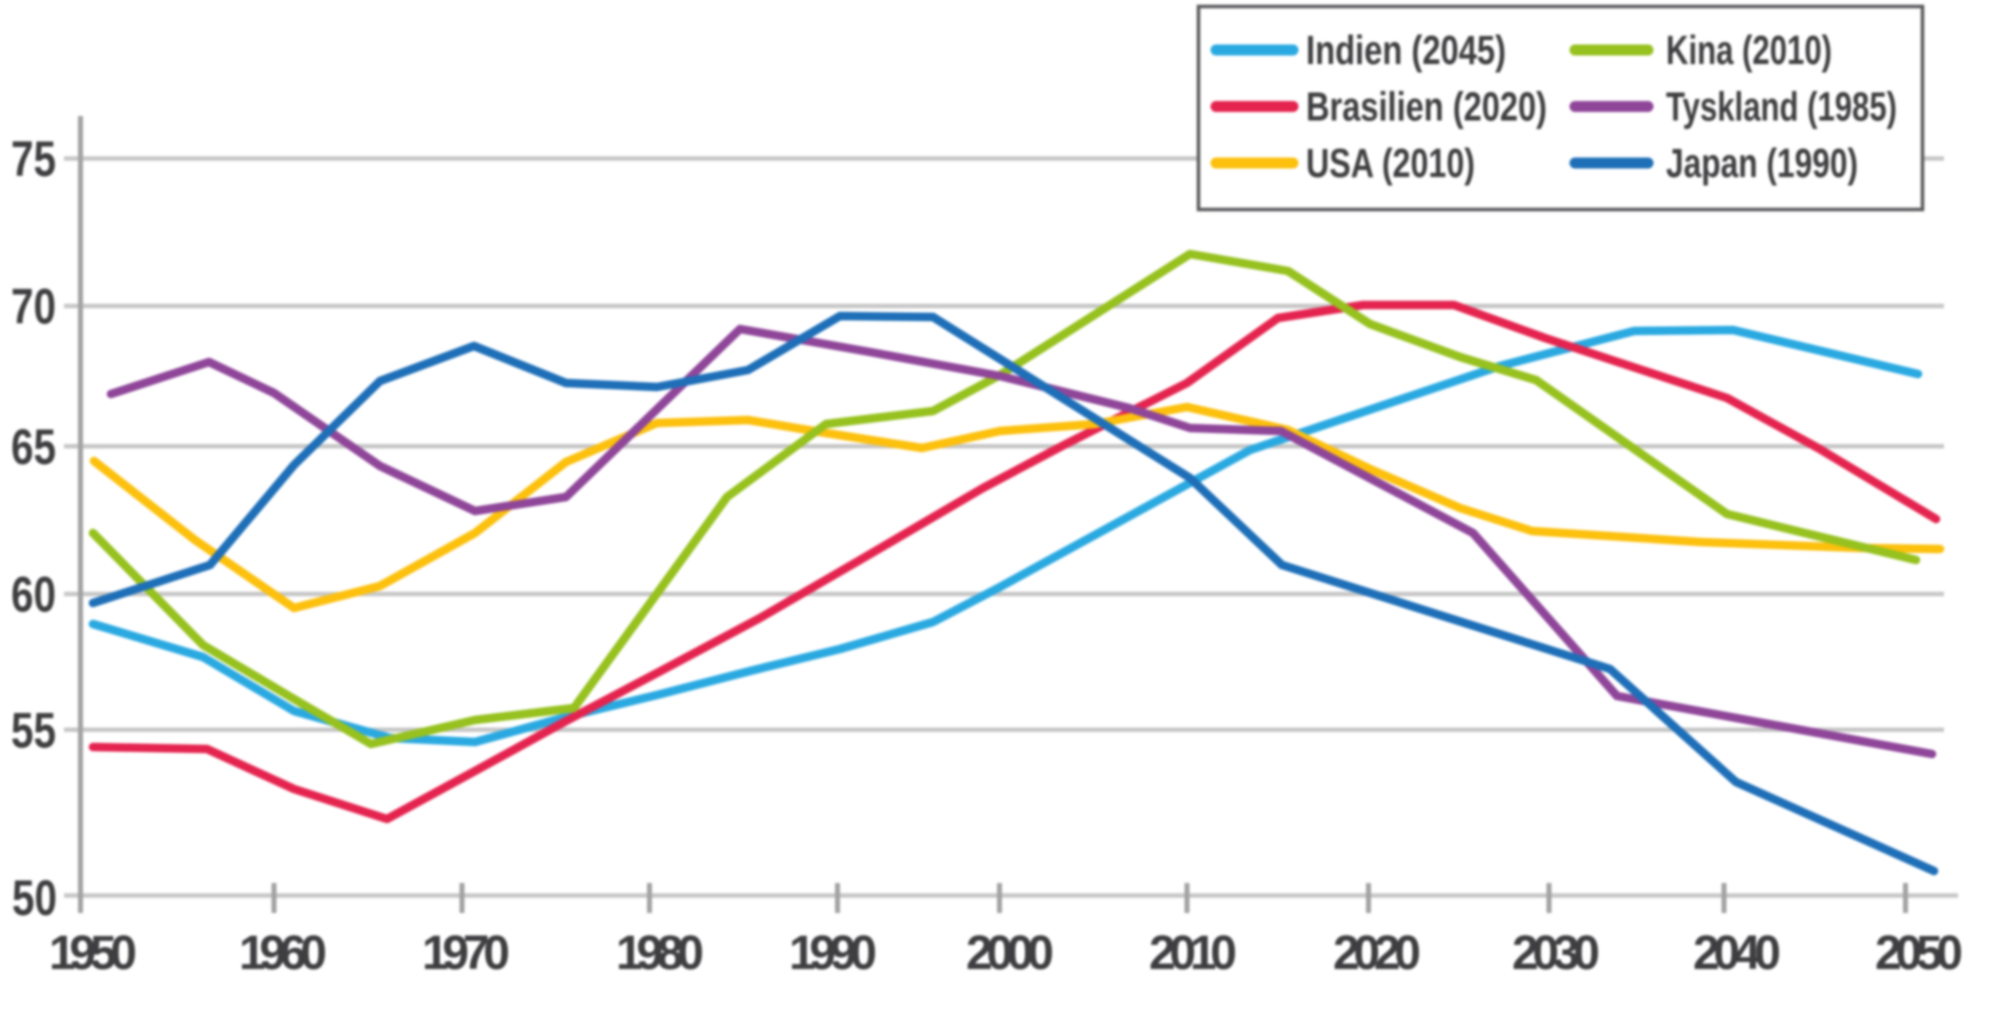 This screenshot has width=2000, height=1025. Describe the element at coordinates (1556, 953) in the screenshot. I see `svg-text: 2030` at that location.